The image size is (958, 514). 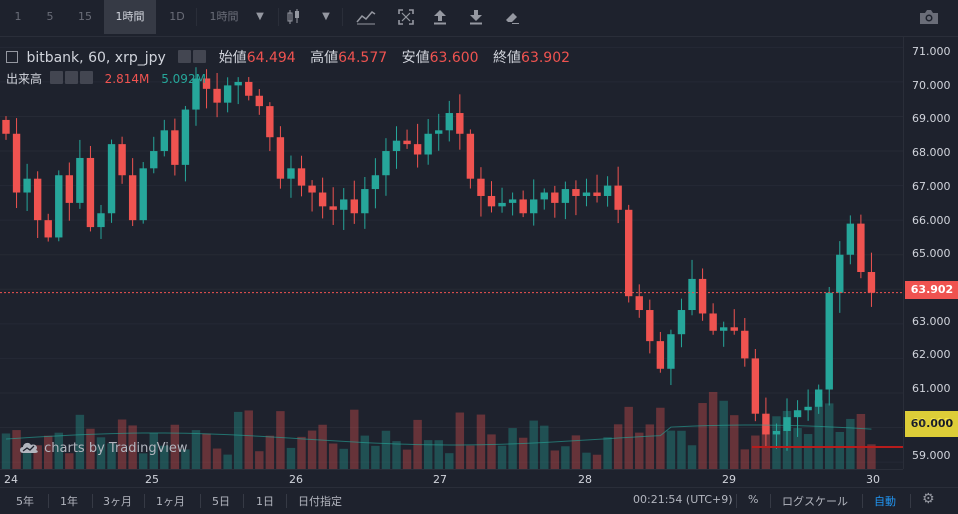 I want to click on interval-5: 5, so click(x=50, y=16).